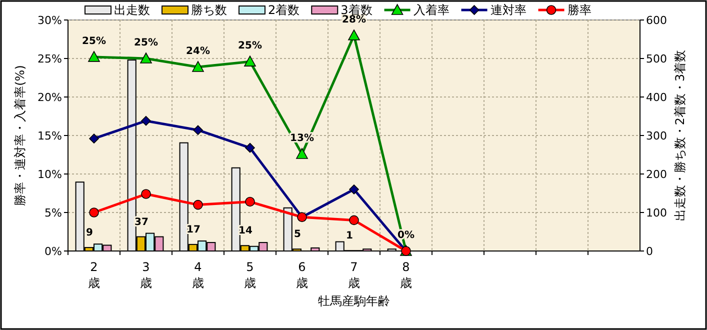  Describe the element at coordinates (50, 97) in the screenshot. I see `y-tick-label: 20%` at that location.